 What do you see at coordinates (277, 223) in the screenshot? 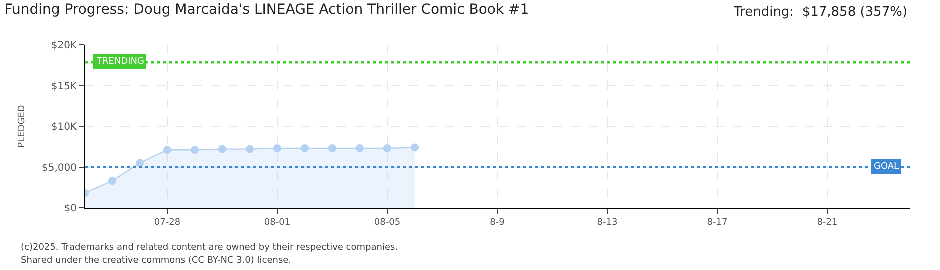
I see `x-tick-label: 08-01` at bounding box center [277, 223].